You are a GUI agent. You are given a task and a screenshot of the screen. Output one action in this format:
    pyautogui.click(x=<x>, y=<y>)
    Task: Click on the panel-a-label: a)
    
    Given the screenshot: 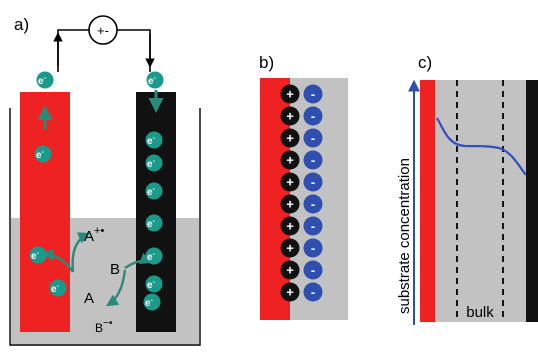 What is the action you would take?
    pyautogui.click(x=21, y=24)
    